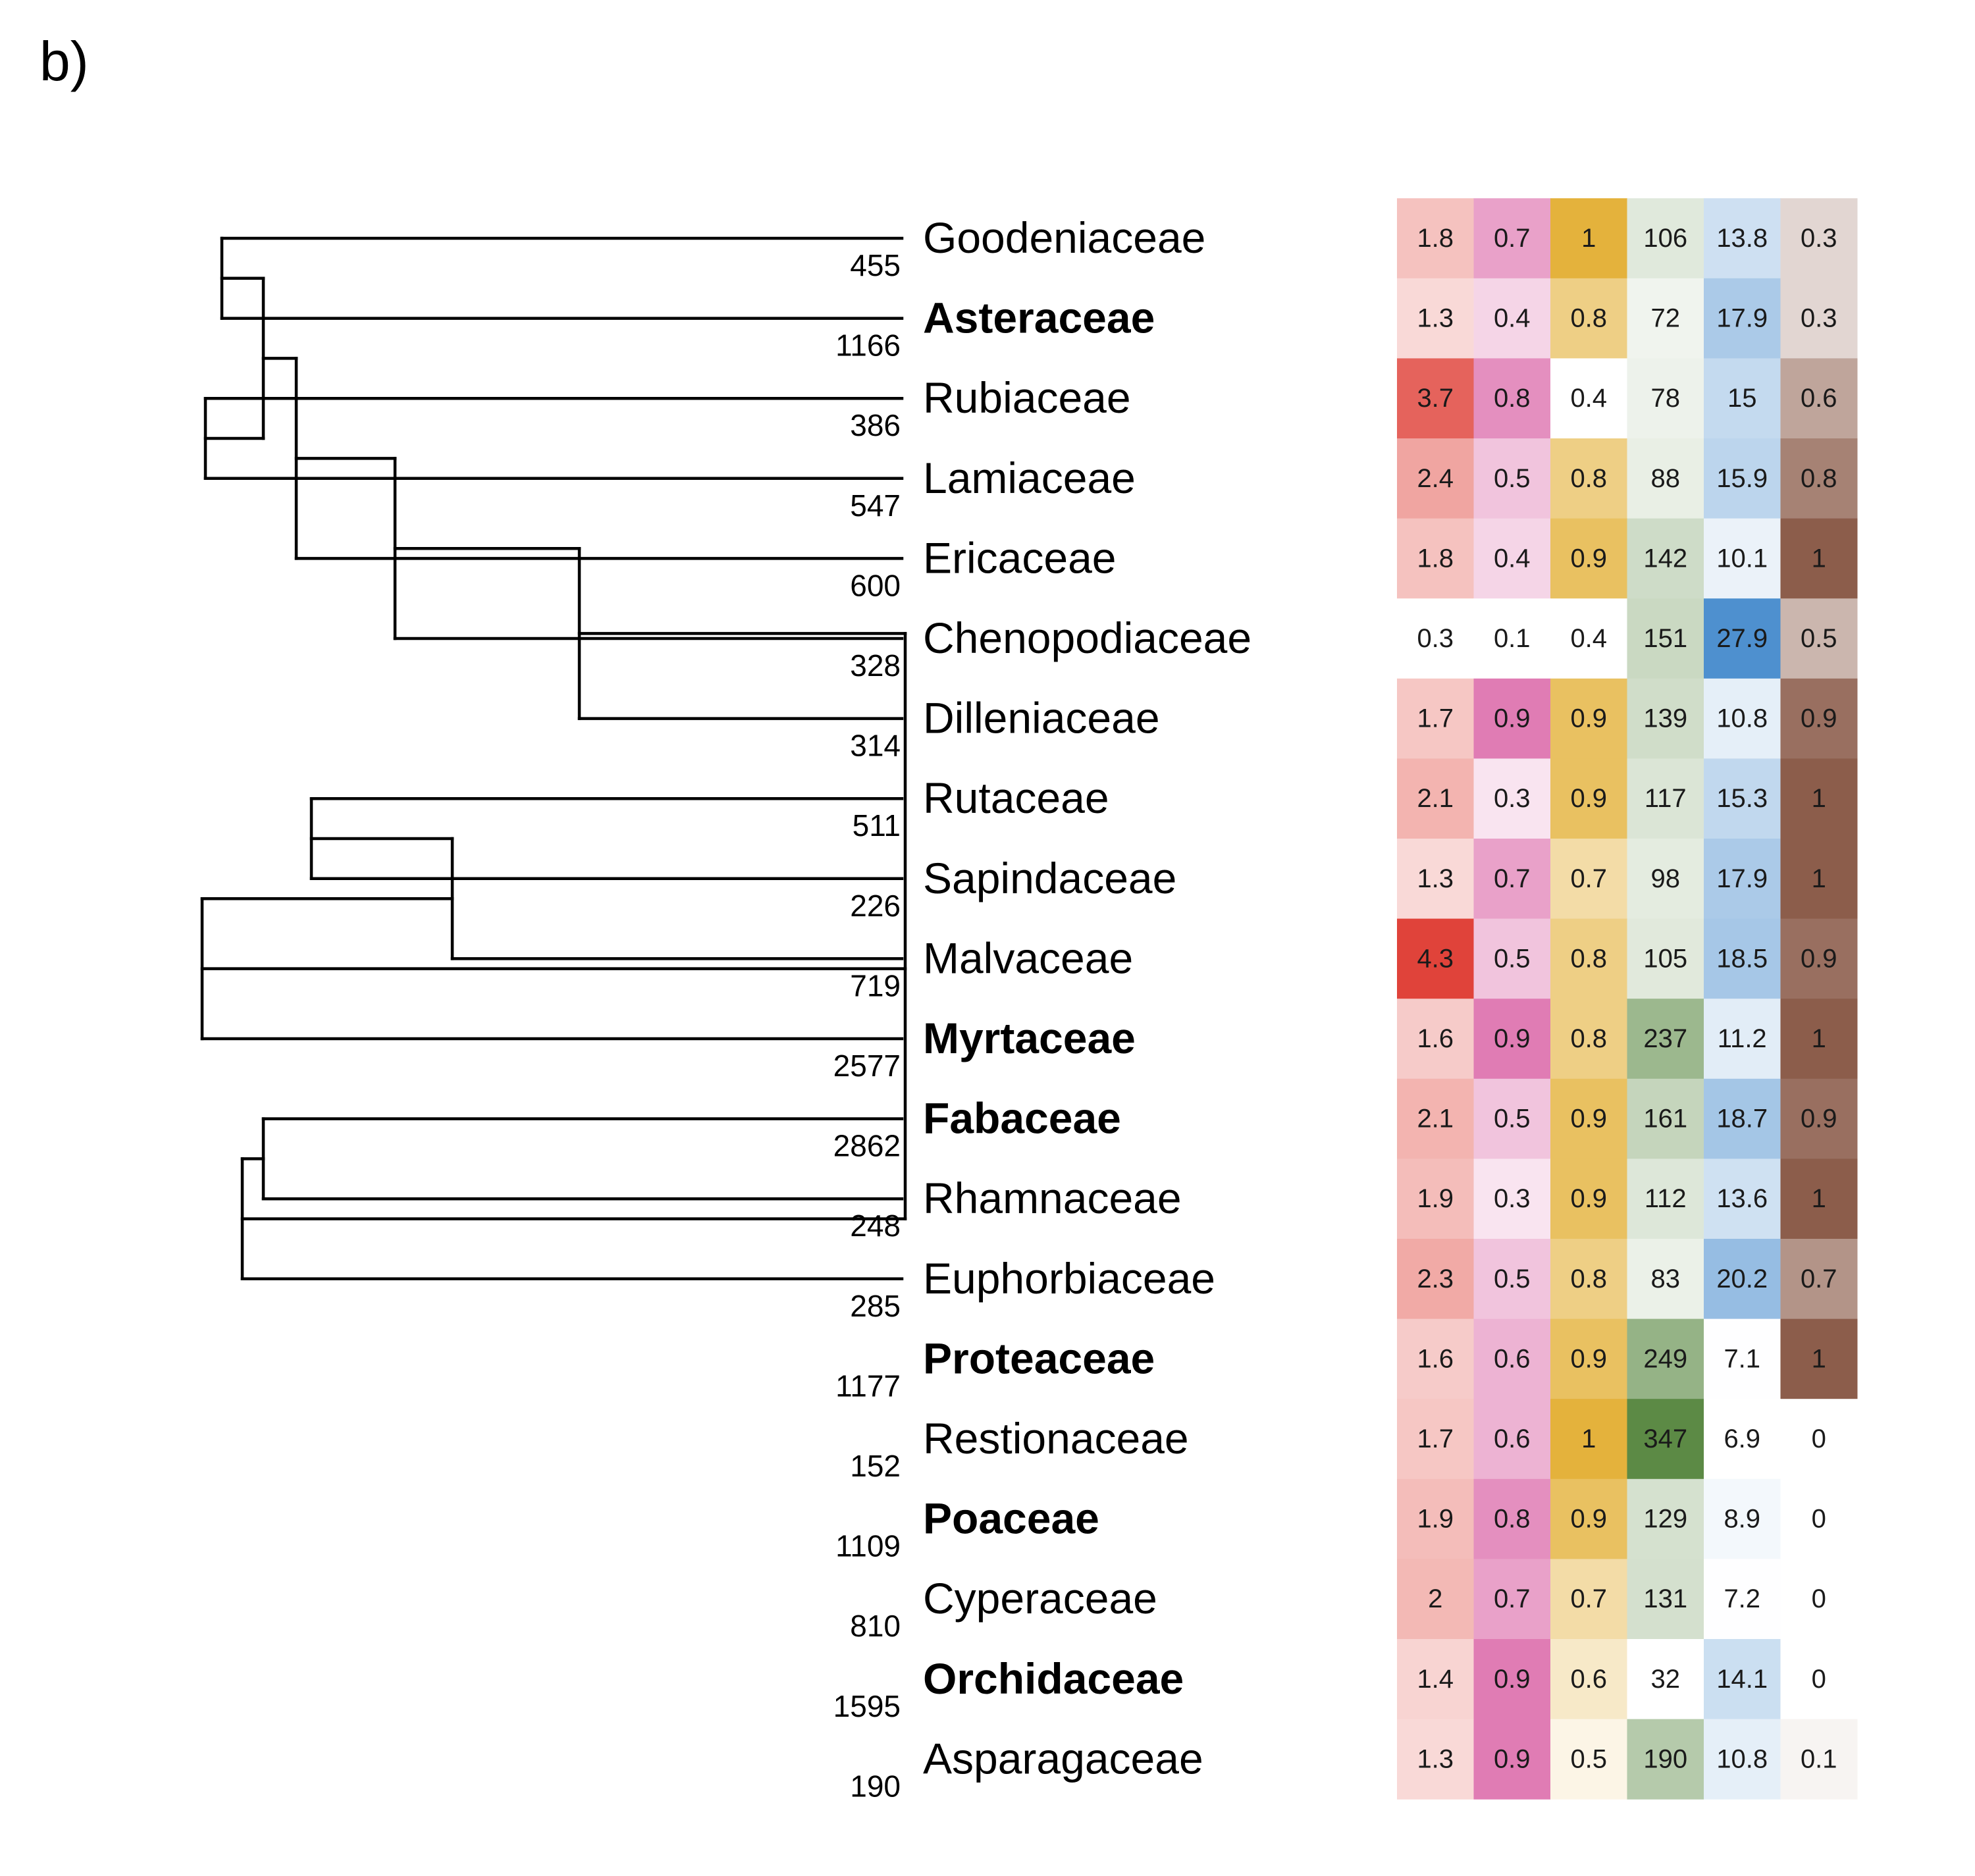 The width and height of the screenshot is (1975, 1876). I want to click on species-count: 226, so click(875, 906).